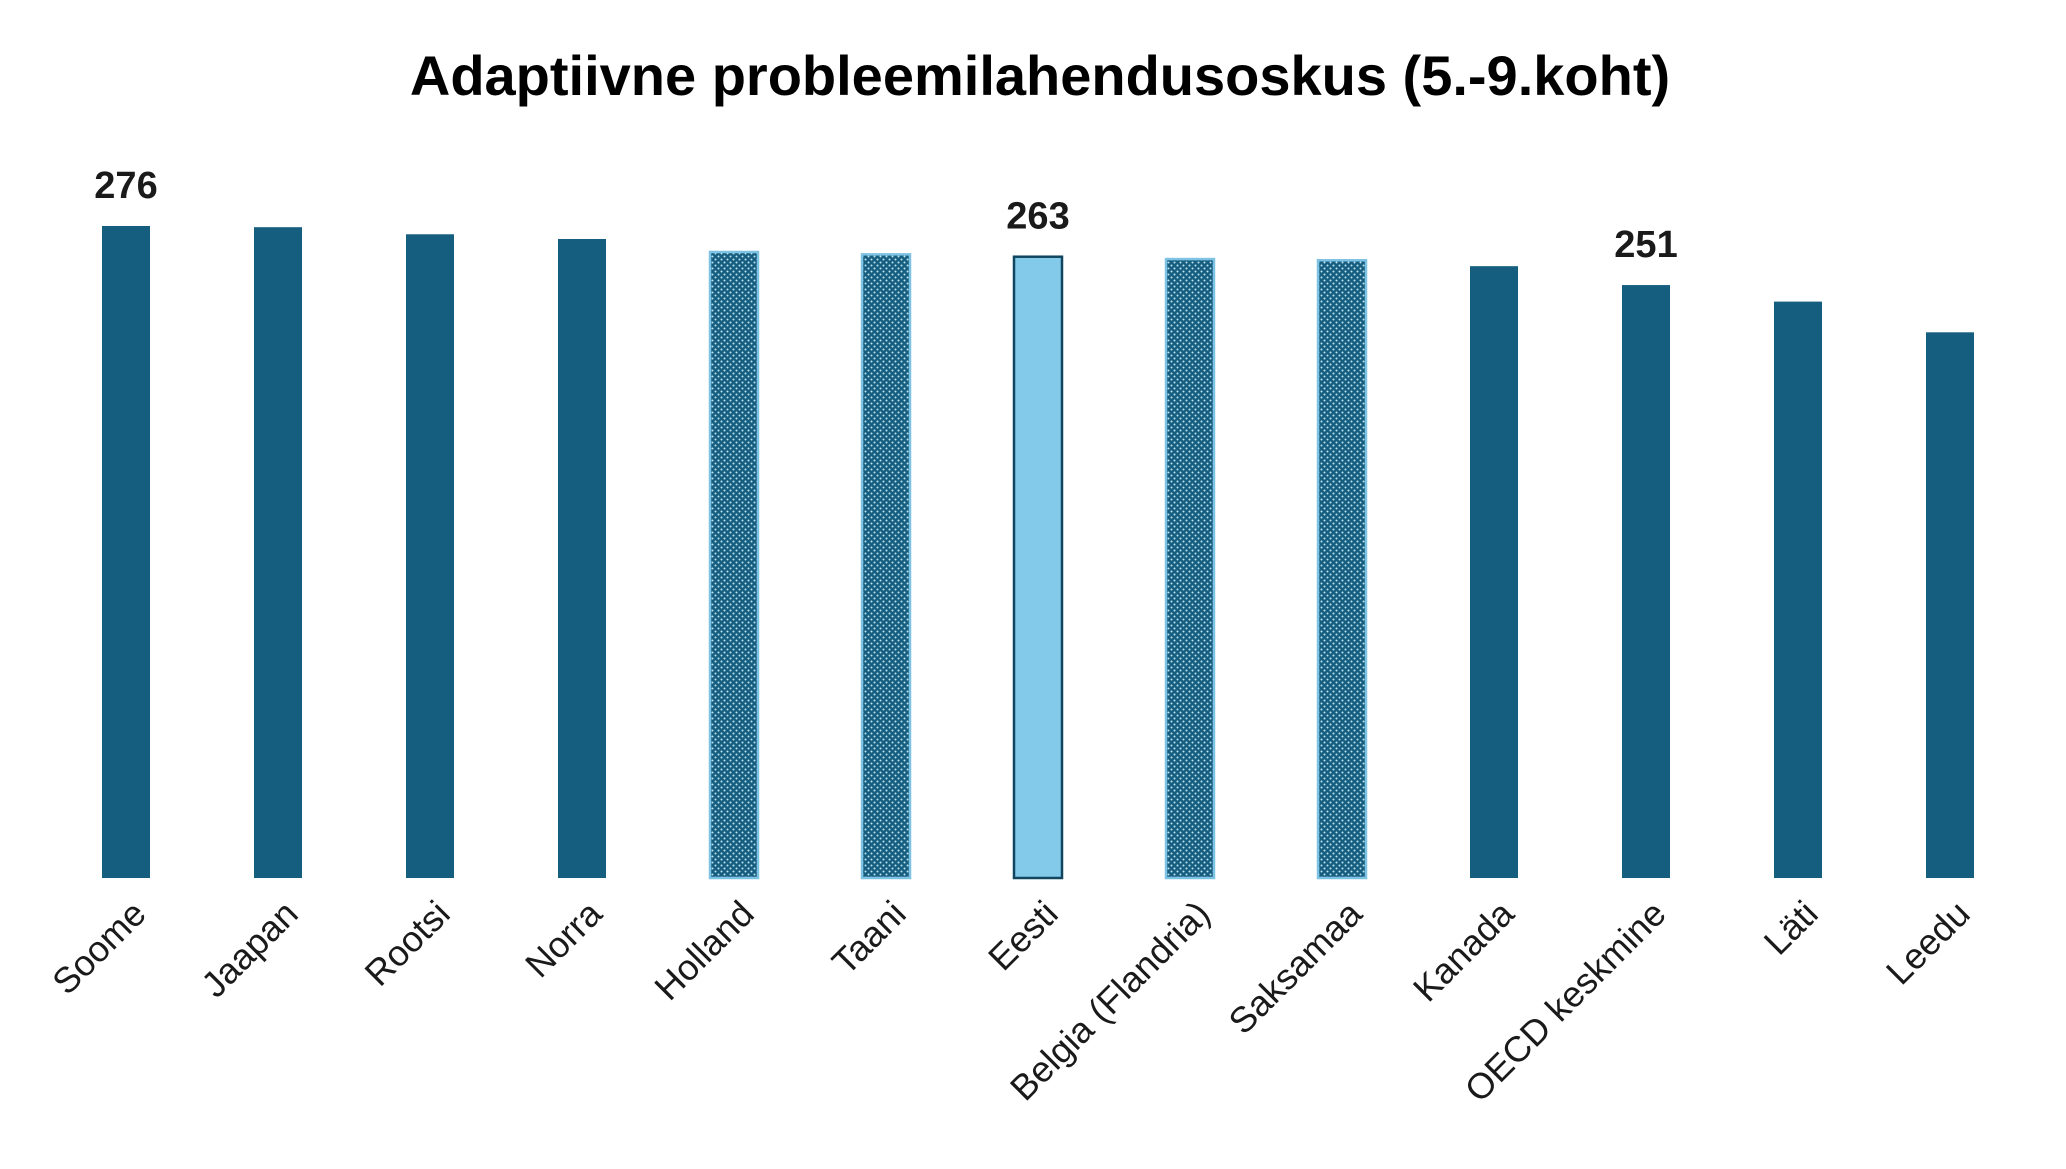  What do you see at coordinates (1037, 217) in the screenshot?
I see `data-label-6: 263` at bounding box center [1037, 217].